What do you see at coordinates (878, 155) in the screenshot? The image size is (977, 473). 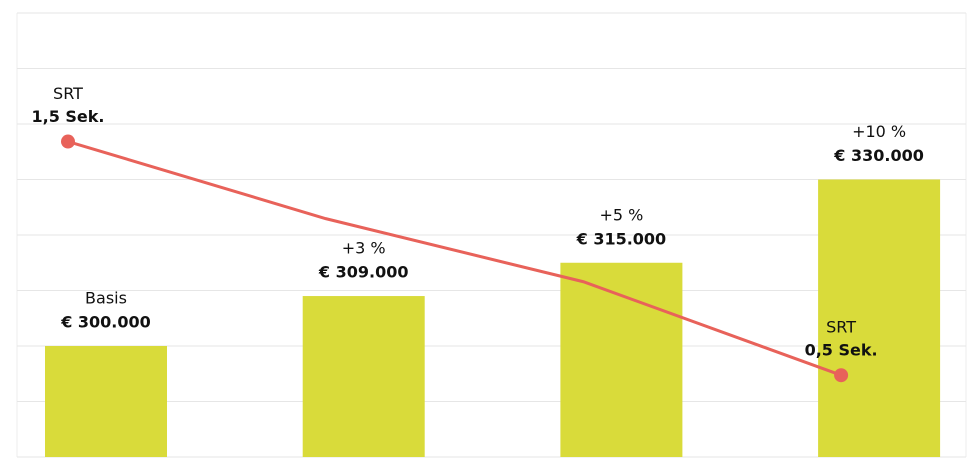 I see `value-label: € 330.000` at bounding box center [878, 155].